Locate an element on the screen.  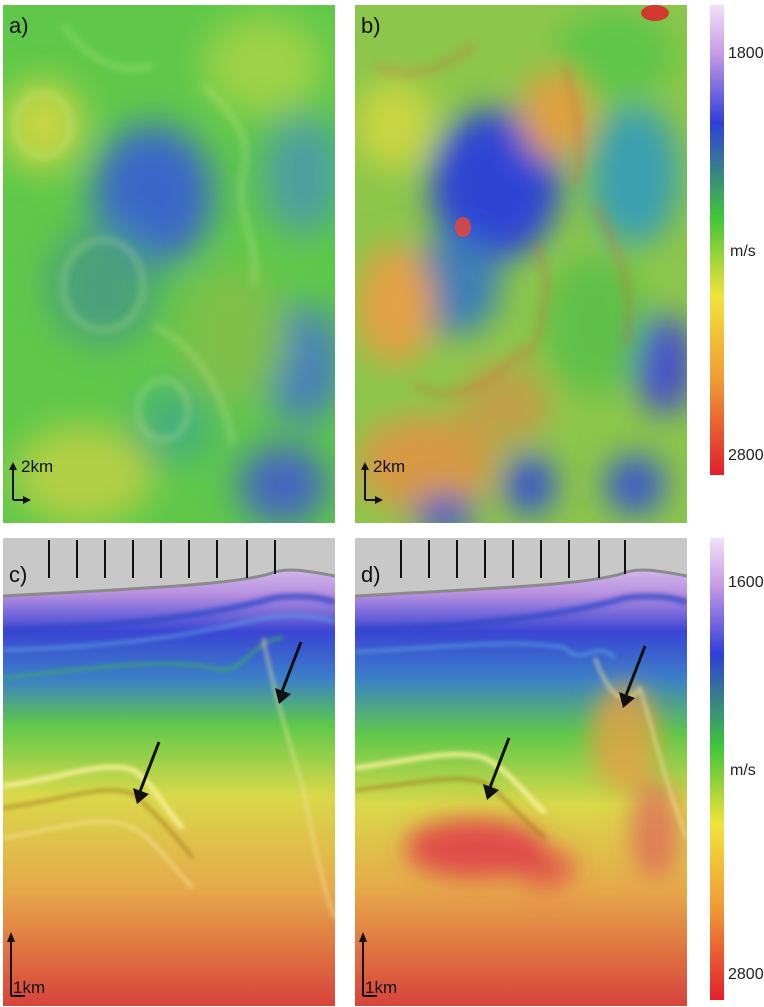
colorbar-max-label: 1800 is located at coordinates (746, 53).